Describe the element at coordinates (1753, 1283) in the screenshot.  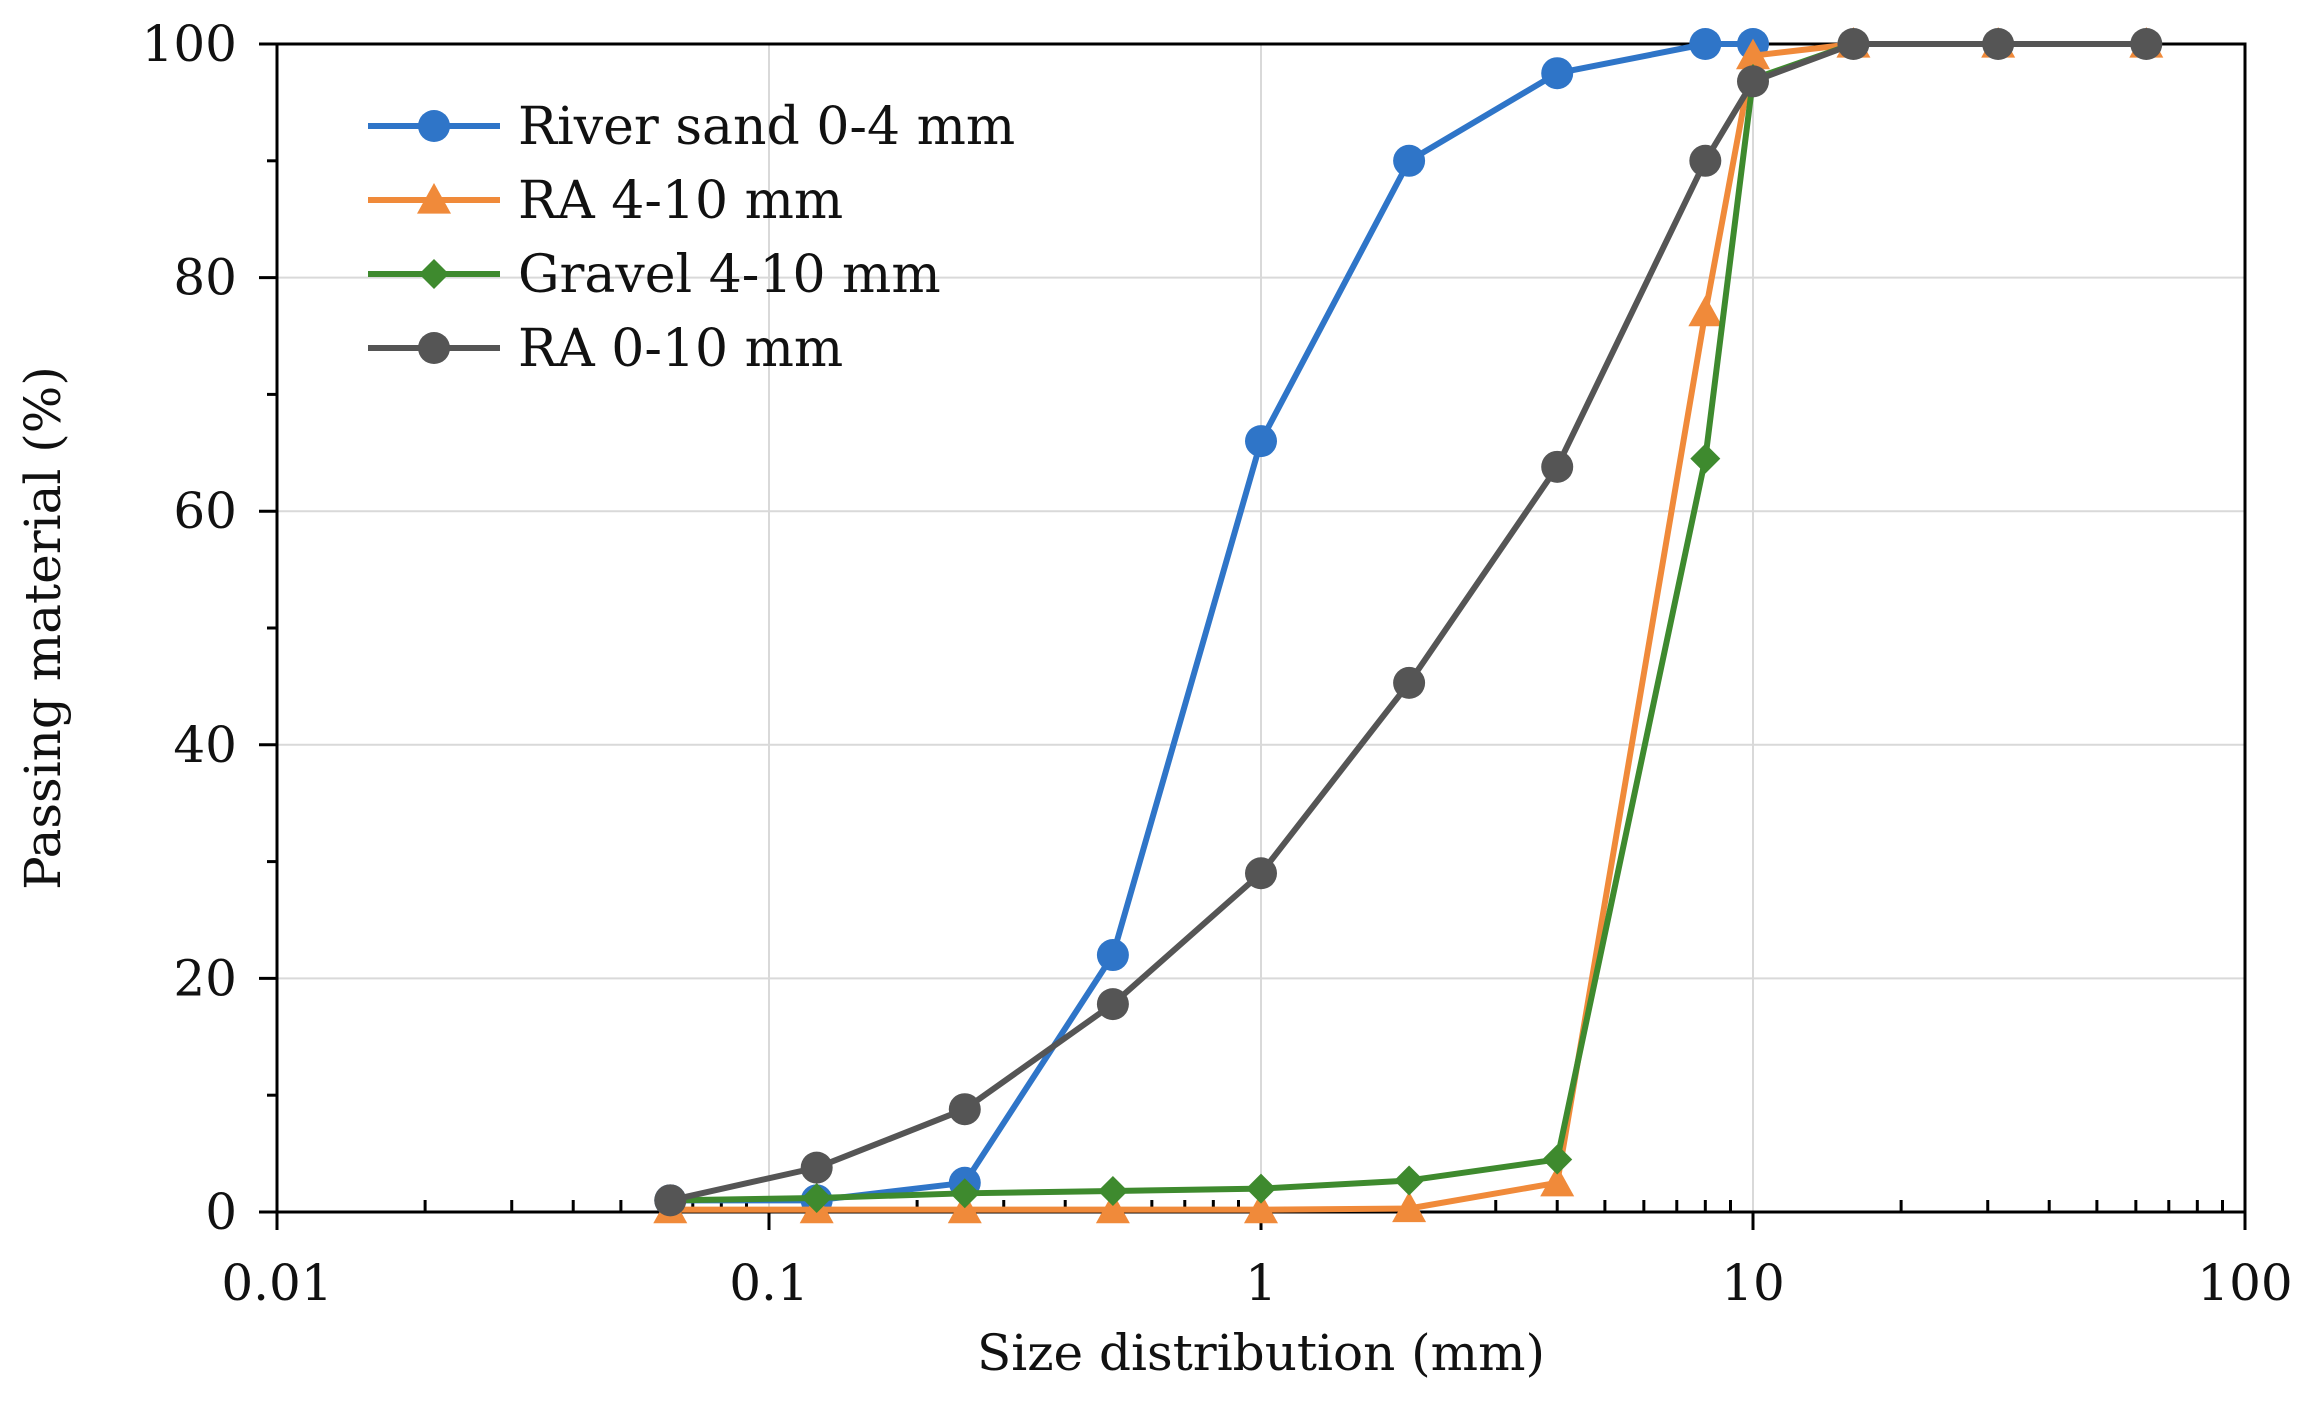
I see `x-tick-label: 10` at that location.